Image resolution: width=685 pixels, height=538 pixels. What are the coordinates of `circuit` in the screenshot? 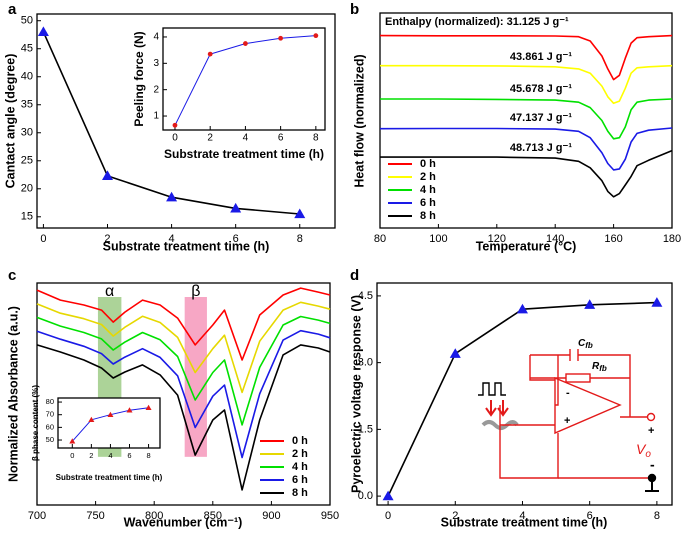 It's located at (568, 420).